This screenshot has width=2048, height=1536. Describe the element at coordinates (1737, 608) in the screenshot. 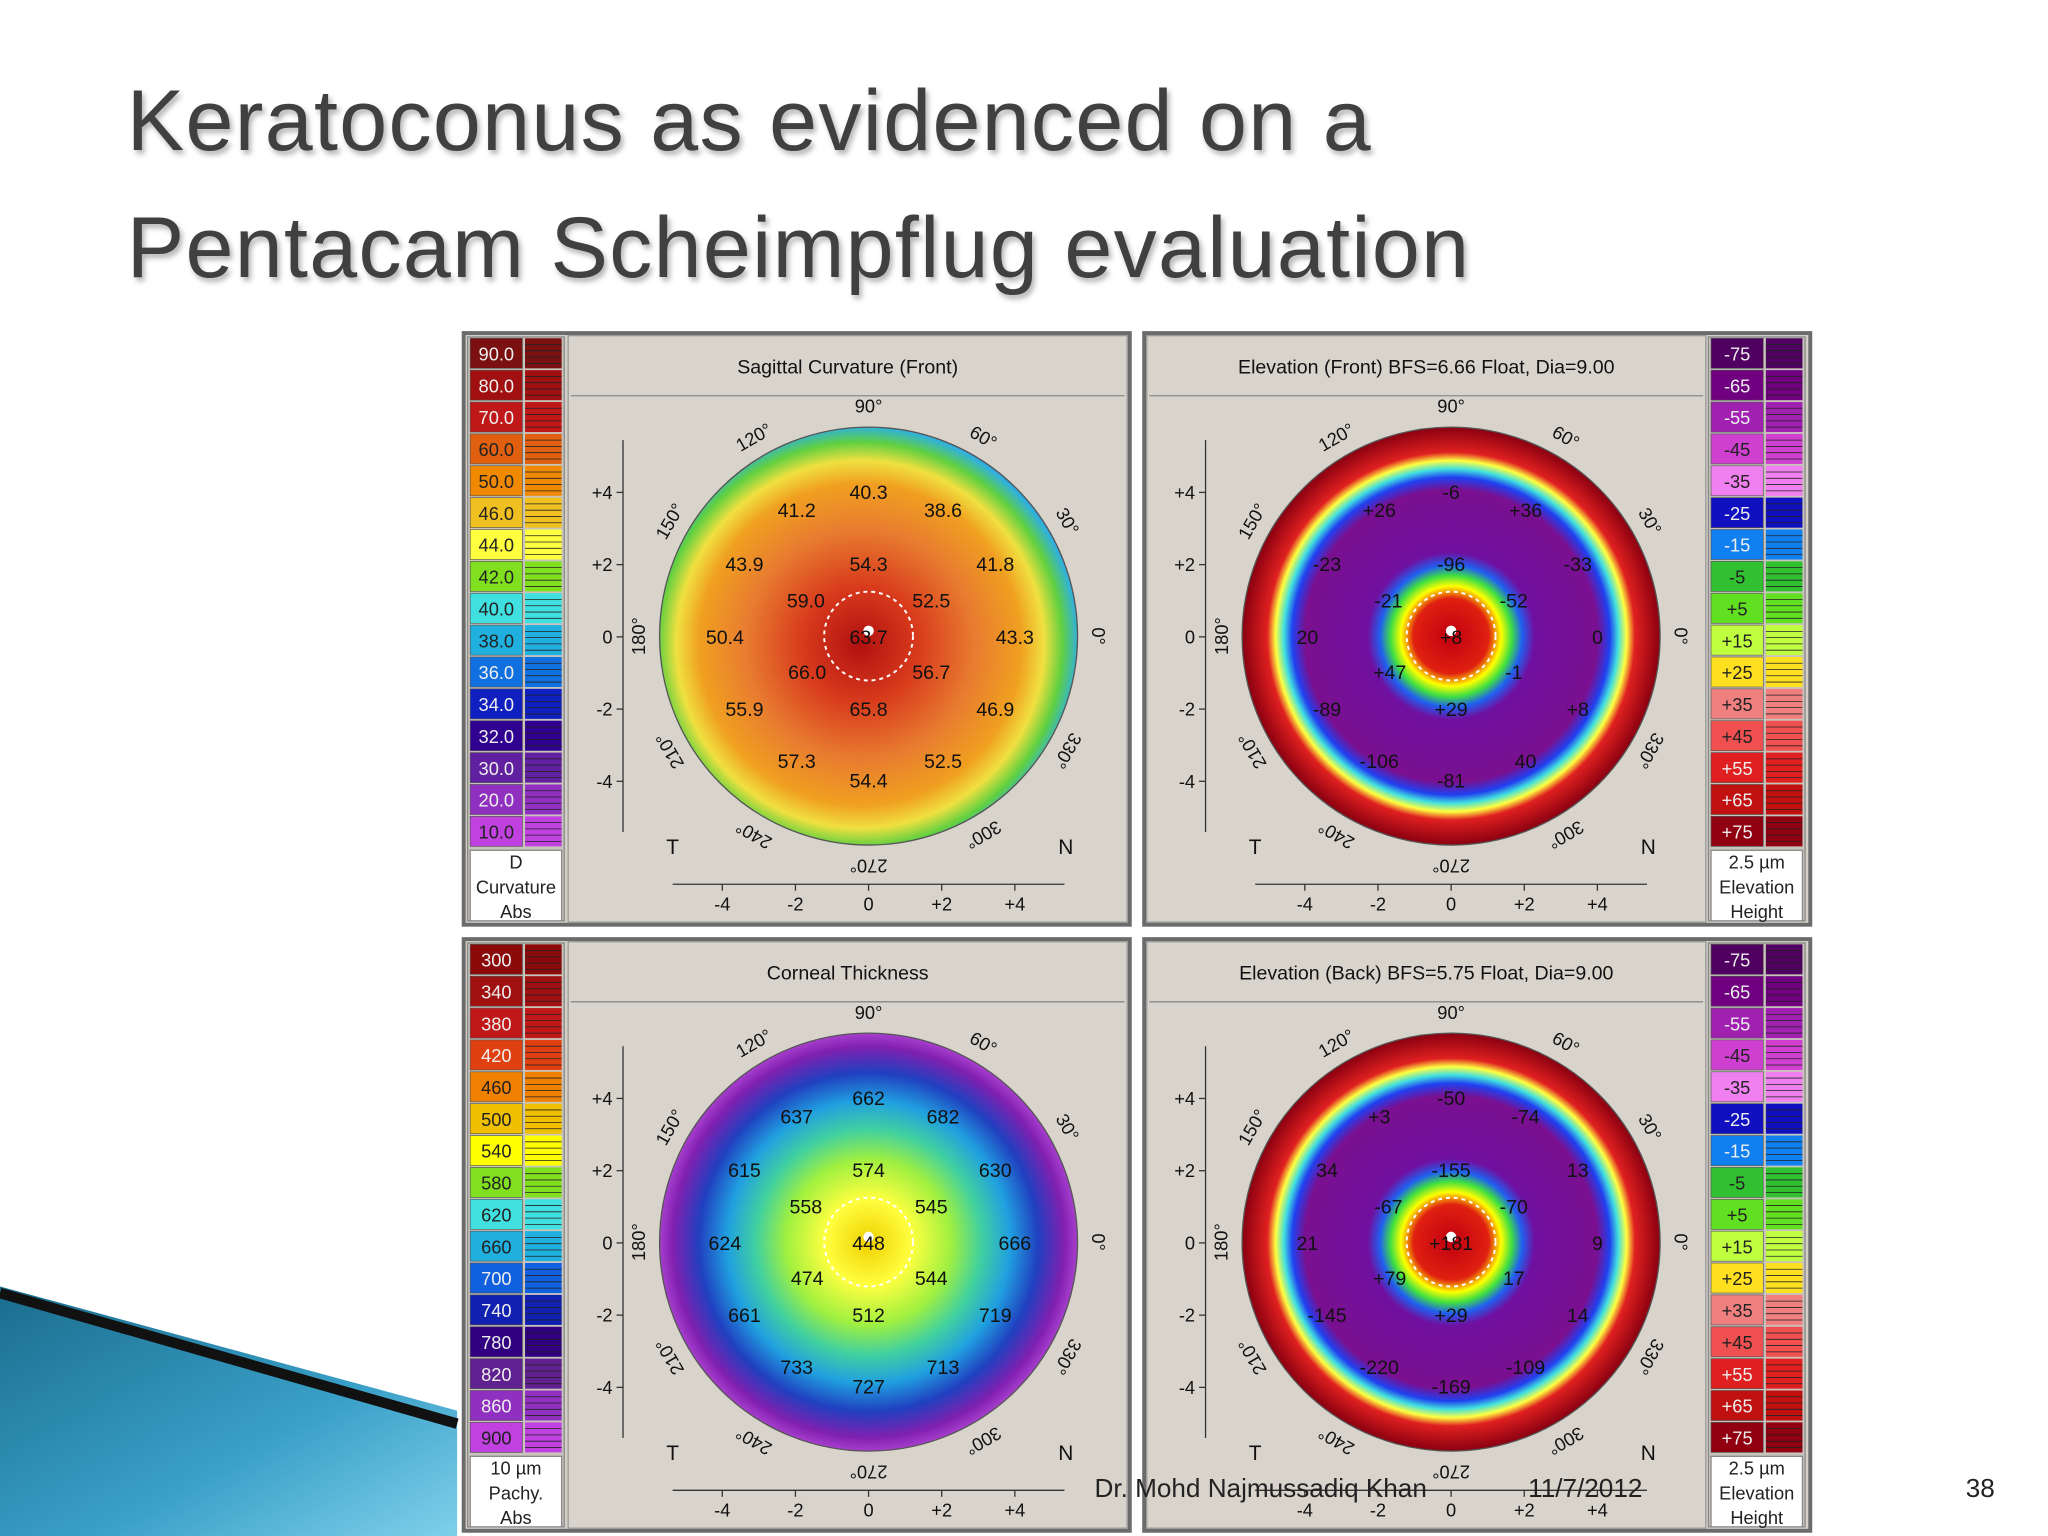

I see `scale-label: +5` at that location.